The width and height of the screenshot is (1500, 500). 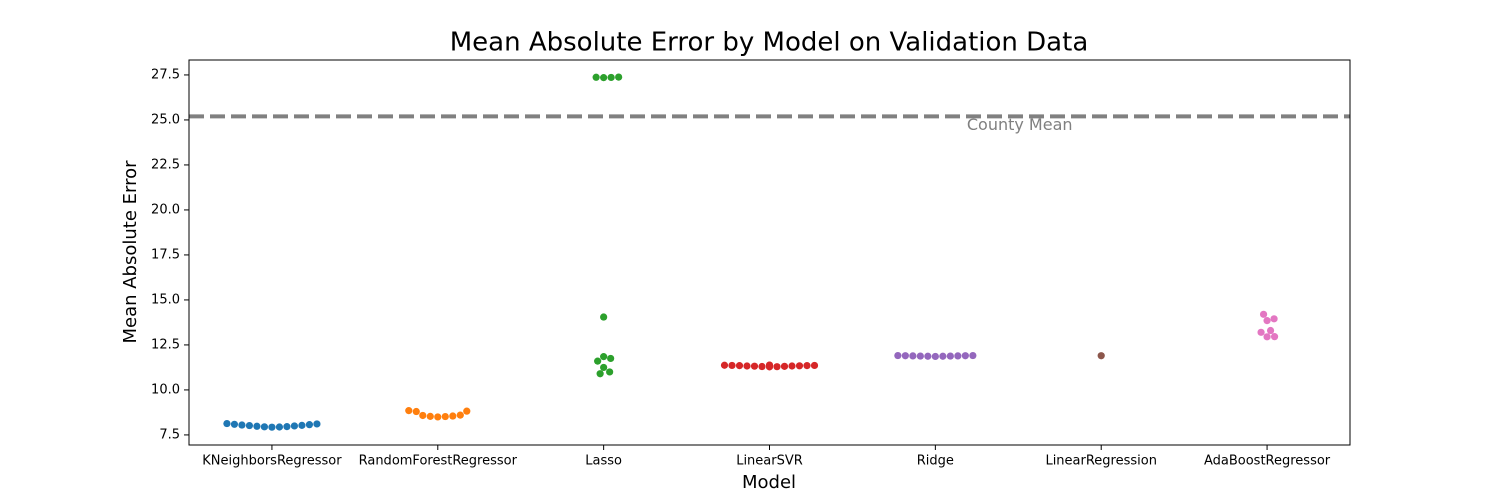 I want to click on y-tick-label: 7.5, so click(x=169, y=434).